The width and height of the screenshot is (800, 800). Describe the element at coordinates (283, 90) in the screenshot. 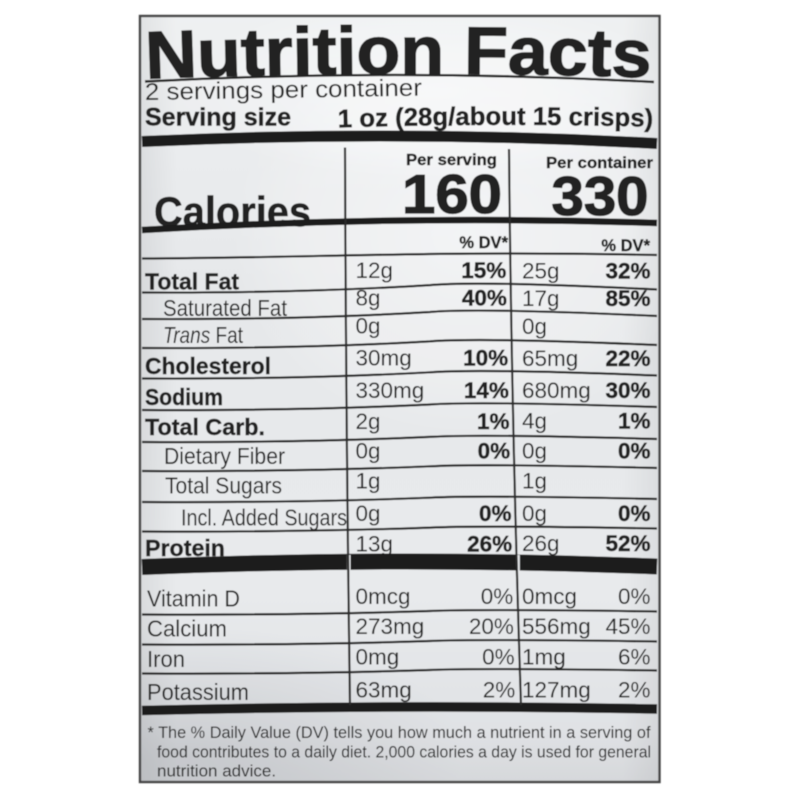

I see `svg-text: 2 servings per container` at that location.